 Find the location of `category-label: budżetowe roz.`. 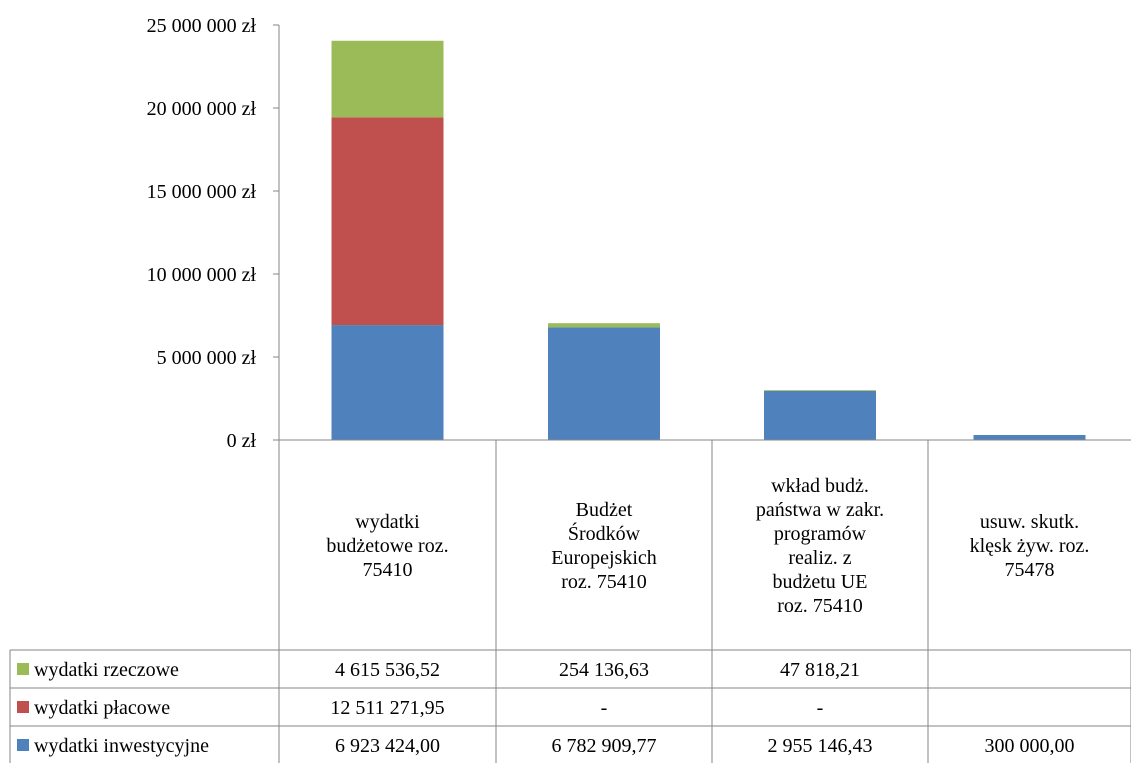

category-label: budżetowe roz. is located at coordinates (387, 546).